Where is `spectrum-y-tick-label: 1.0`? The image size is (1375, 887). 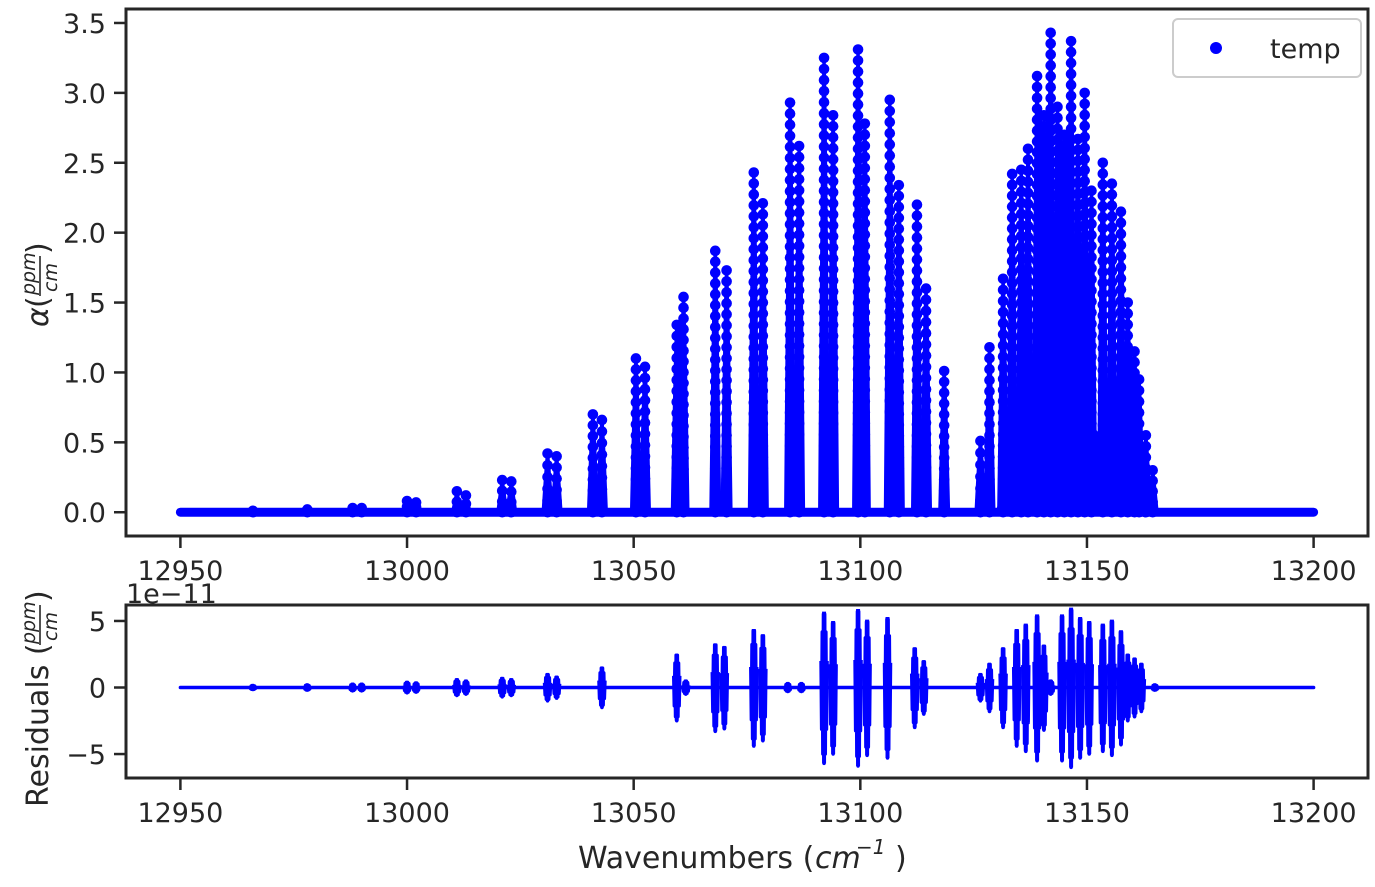
spectrum-y-tick-label: 1.0 is located at coordinates (84, 373).